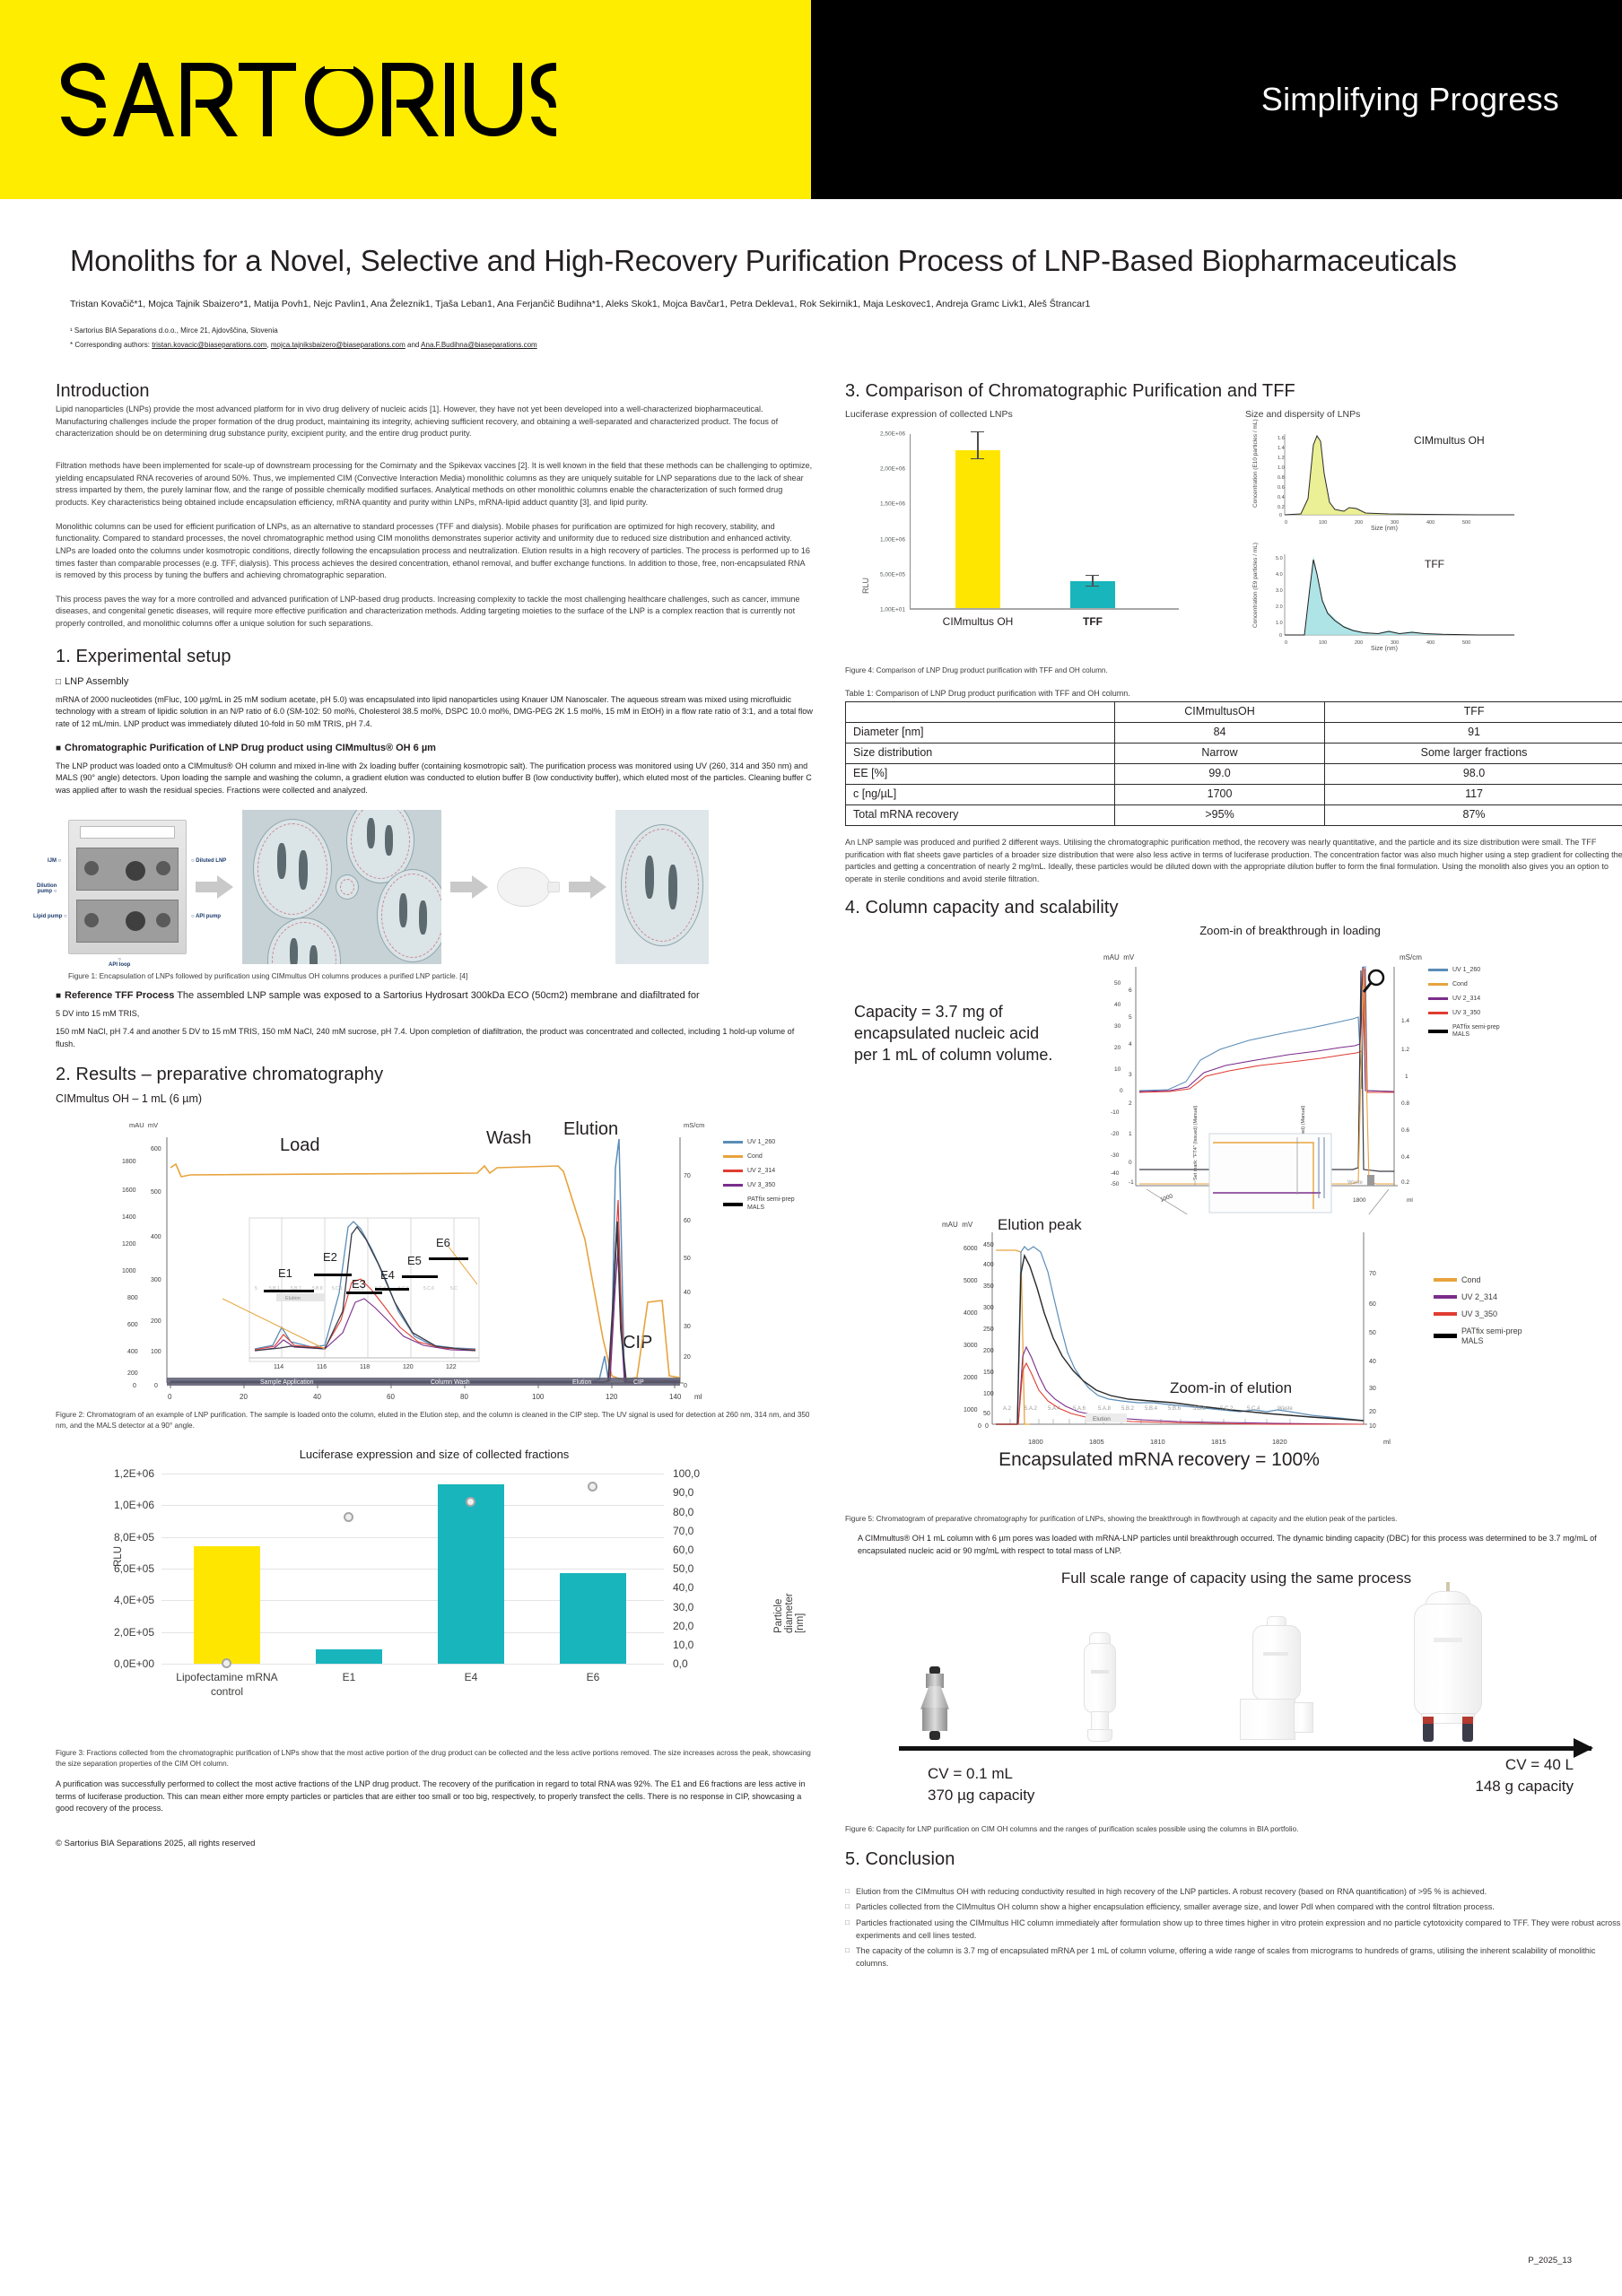 The height and width of the screenshot is (2296, 1622). What do you see at coordinates (144, 1125) in the screenshot?
I see `axis-unit-mau-mv: mAU mV` at bounding box center [144, 1125].